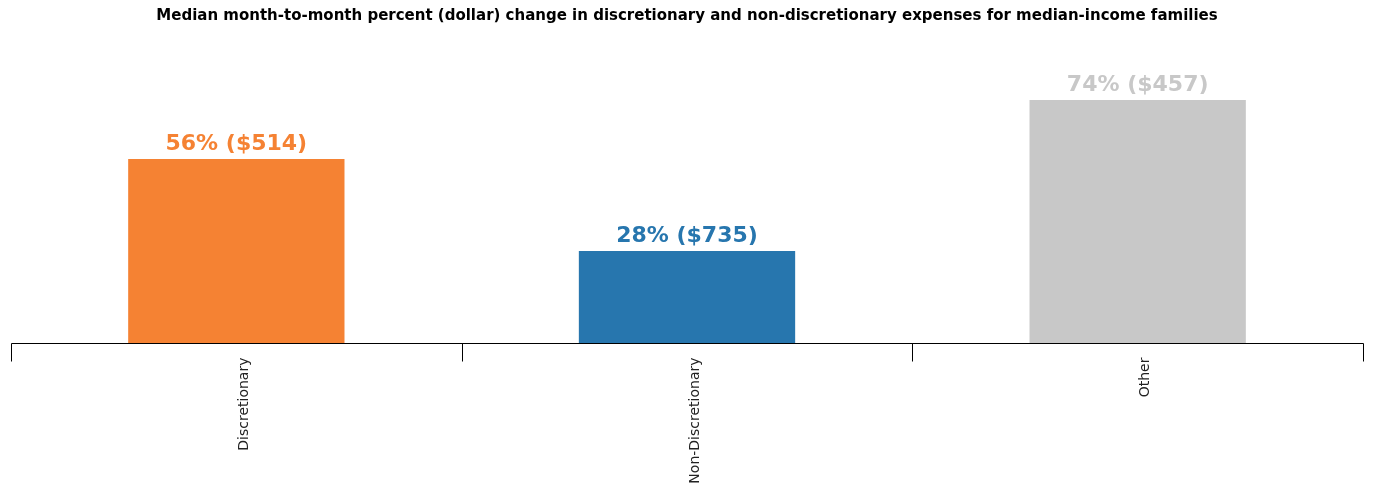  Describe the element at coordinates (687, 15) in the screenshot. I see `chart-title: Median month-to-month percent (dollar) change in discretionary and non-discretionary expenses for median-income families` at that location.